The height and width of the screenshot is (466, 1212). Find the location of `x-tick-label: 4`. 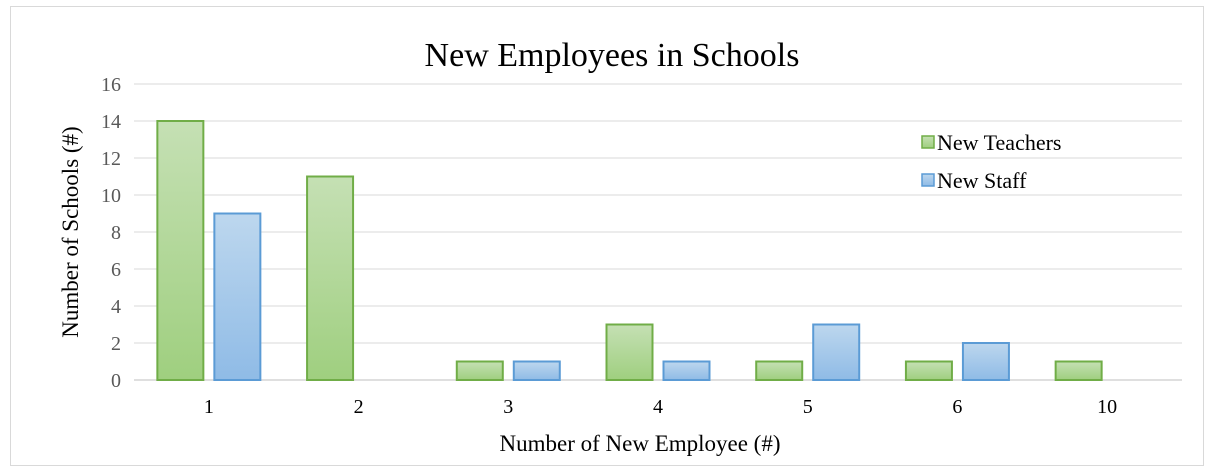

x-tick-label: 4 is located at coordinates (658, 407).